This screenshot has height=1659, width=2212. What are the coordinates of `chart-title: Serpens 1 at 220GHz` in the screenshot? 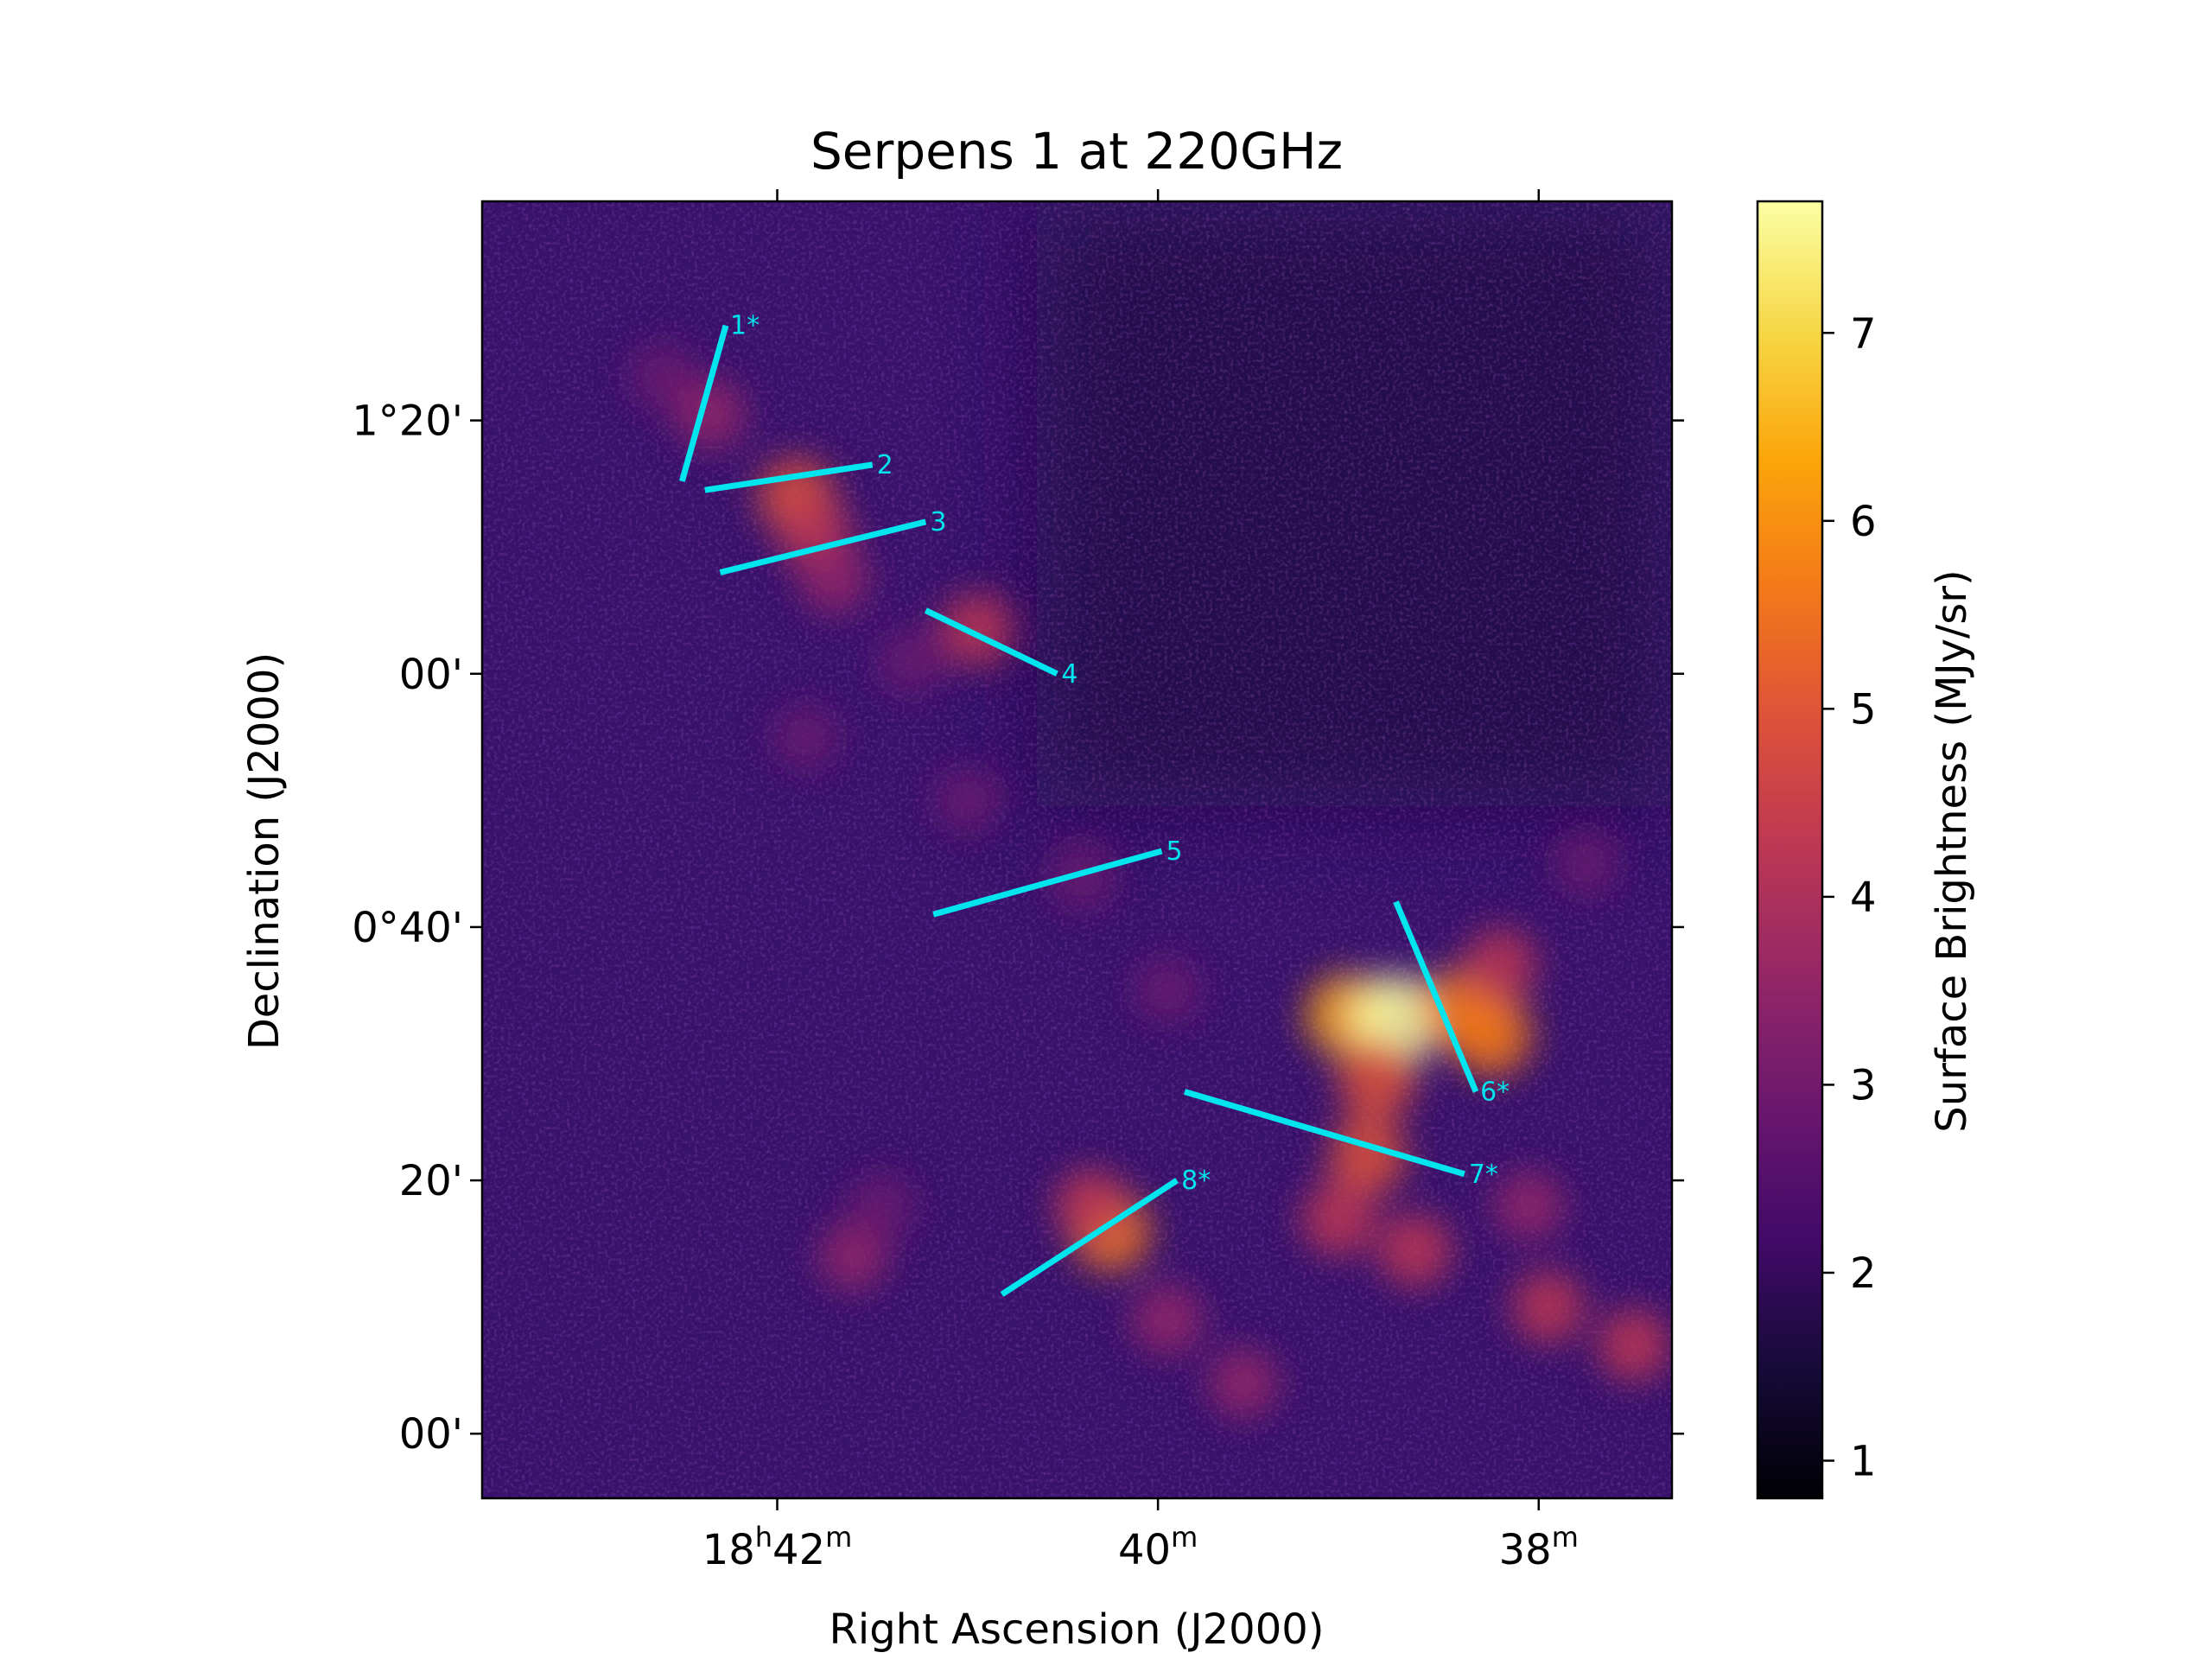 It's located at (1076, 151).